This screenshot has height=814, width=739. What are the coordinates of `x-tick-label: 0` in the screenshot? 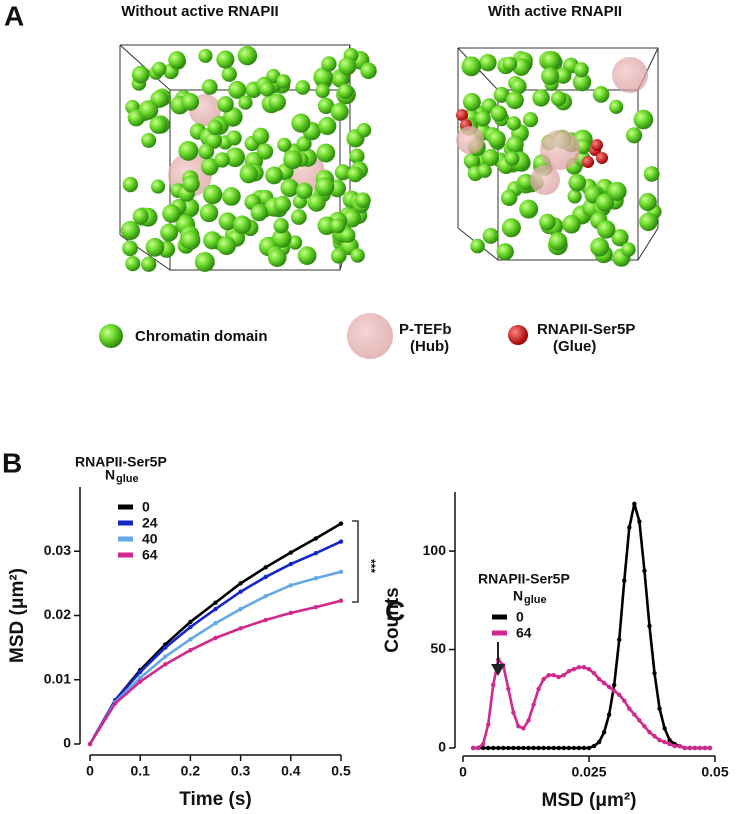 It's located at (463, 772).